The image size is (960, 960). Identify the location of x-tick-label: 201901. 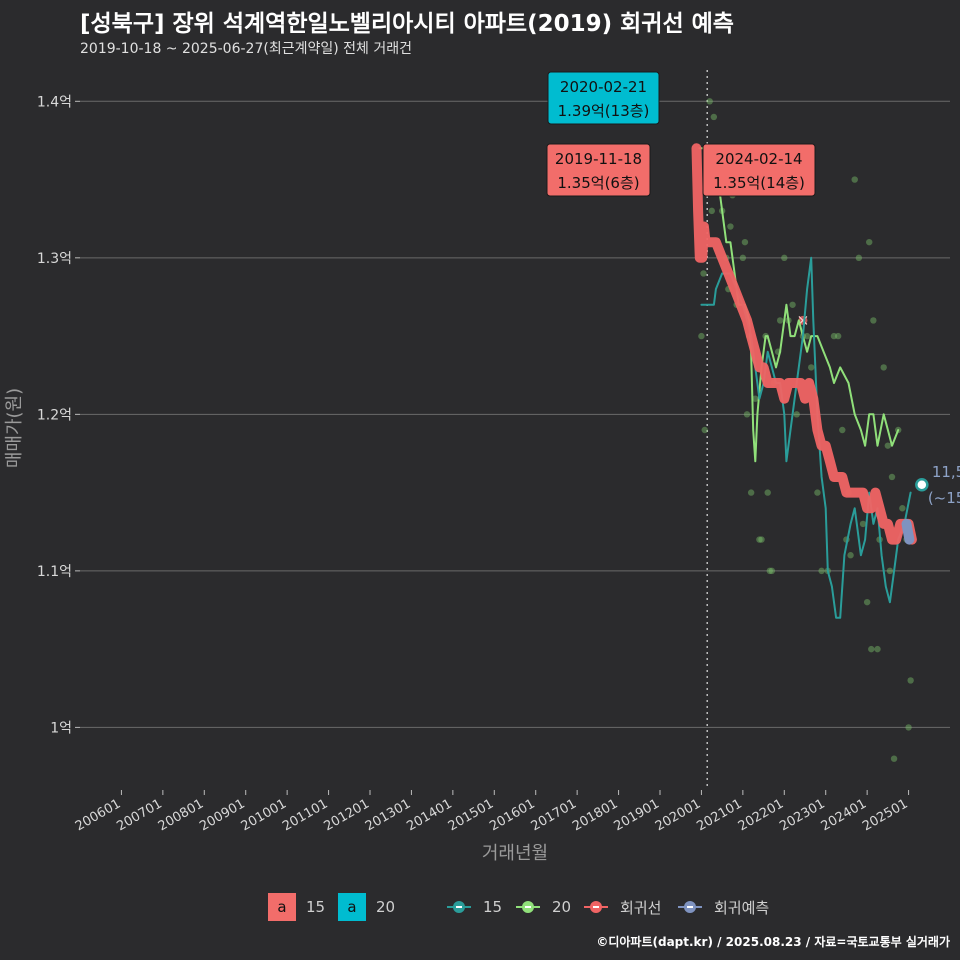
(637, 815).